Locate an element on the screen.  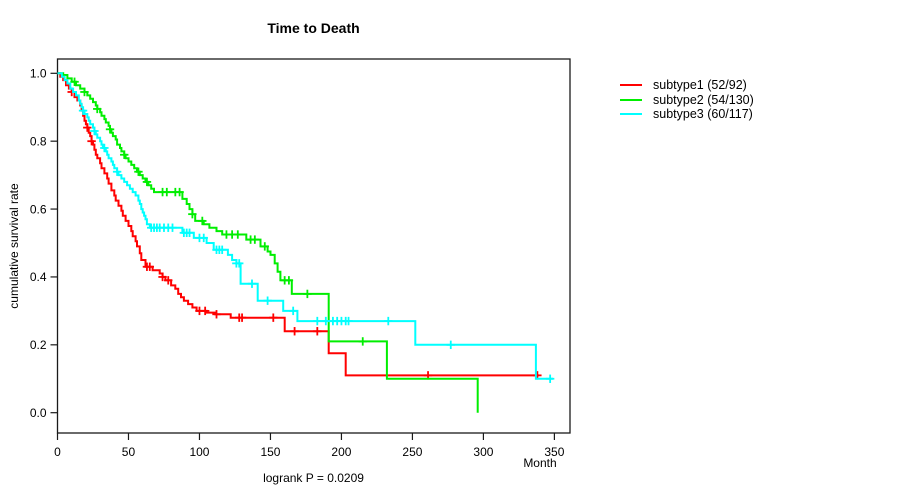
legend-item-subtype3: subtype3 (60/117) is located at coordinates (687, 114).